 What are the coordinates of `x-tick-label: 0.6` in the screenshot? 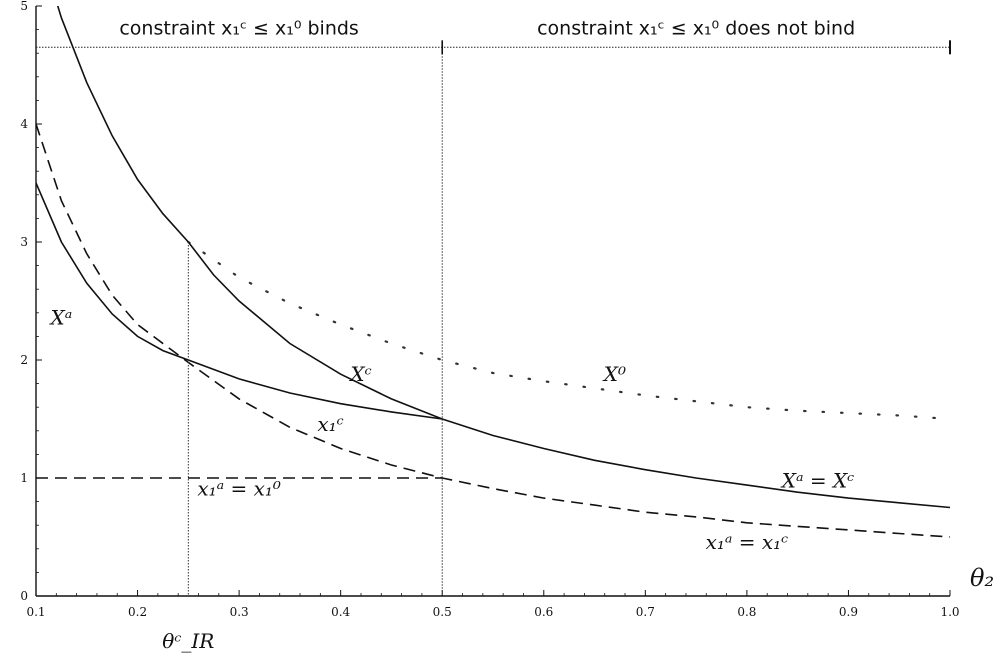 It's located at (543, 612).